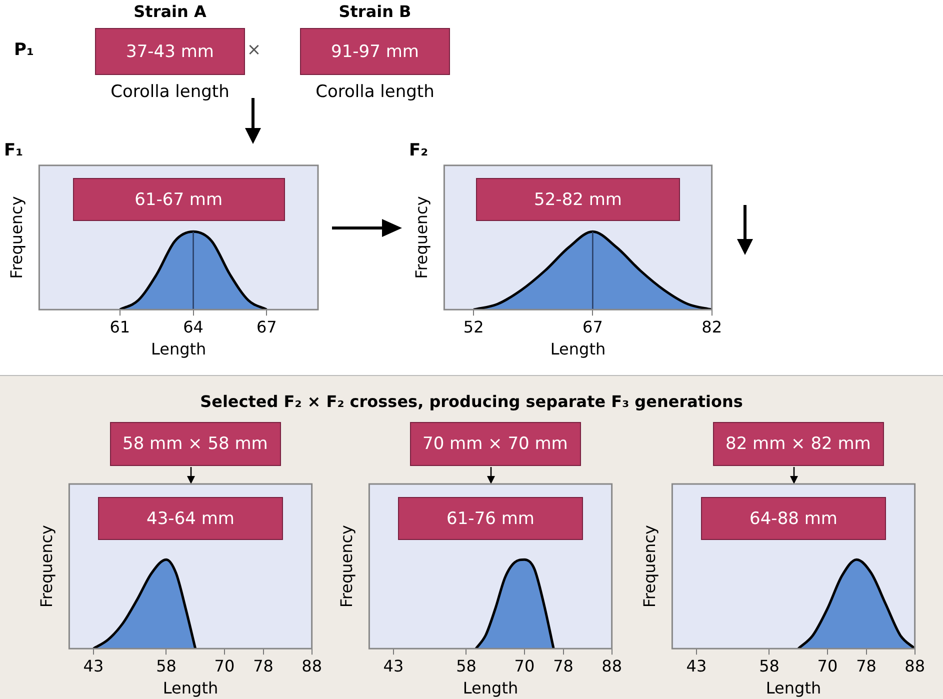  I want to click on text: 91-97 mm, so click(375, 52).